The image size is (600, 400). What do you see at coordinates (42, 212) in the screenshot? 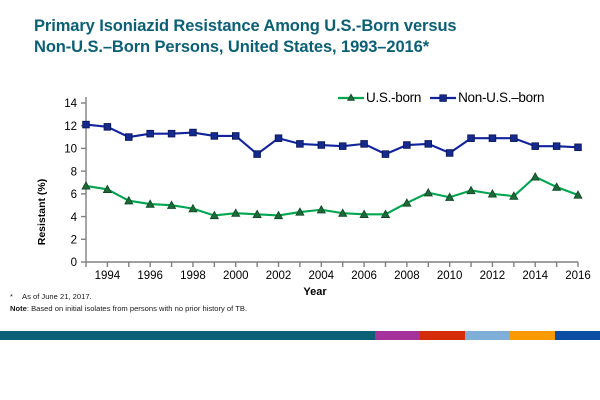
I see `y-axis-label: Resistant (%)` at bounding box center [42, 212].